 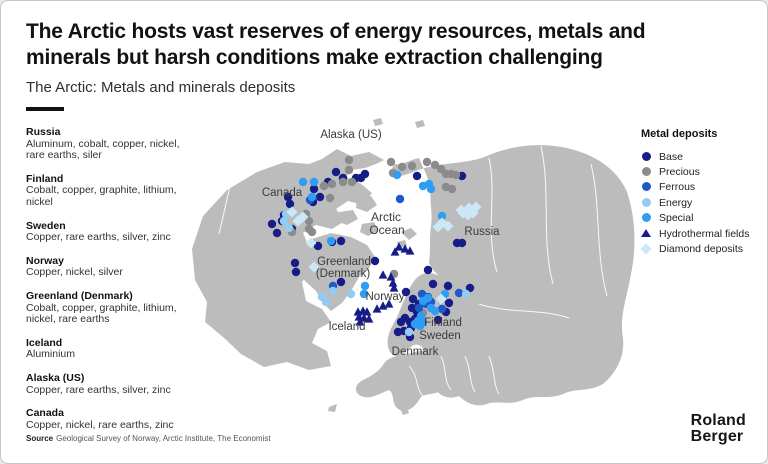 I want to click on roland-berger-logo: Roland Berger, so click(x=718, y=428).